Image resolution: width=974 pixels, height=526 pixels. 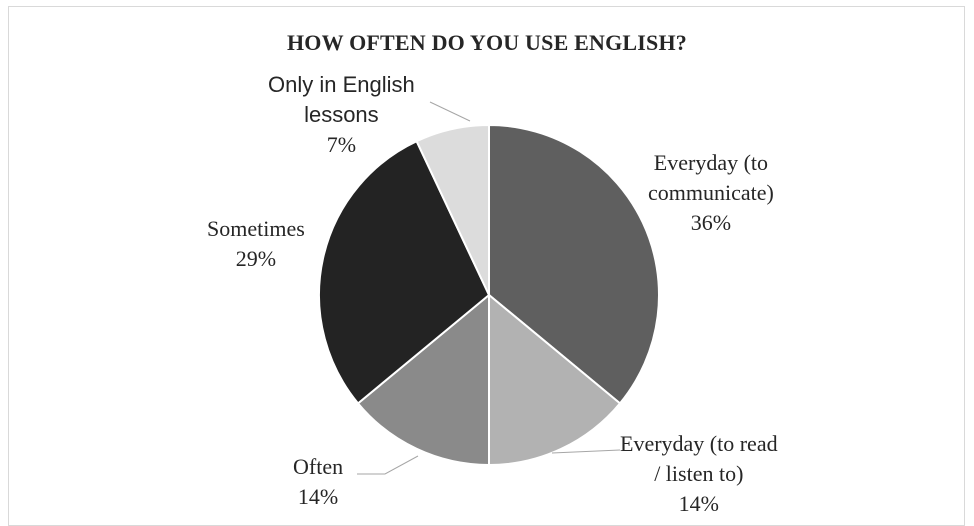 I want to click on slice-everyday-read-listen, so click(x=555, y=379).